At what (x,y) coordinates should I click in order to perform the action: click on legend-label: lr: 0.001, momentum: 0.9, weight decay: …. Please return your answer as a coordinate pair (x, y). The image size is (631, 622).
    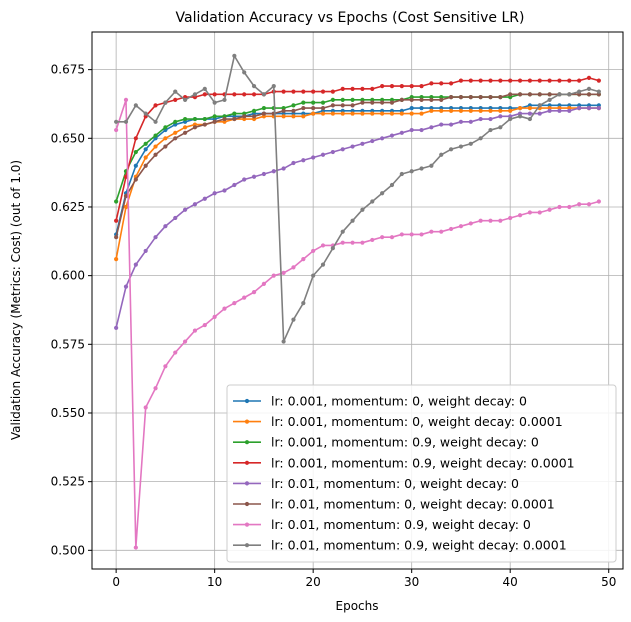
    Looking at the image, I should click on (423, 462).